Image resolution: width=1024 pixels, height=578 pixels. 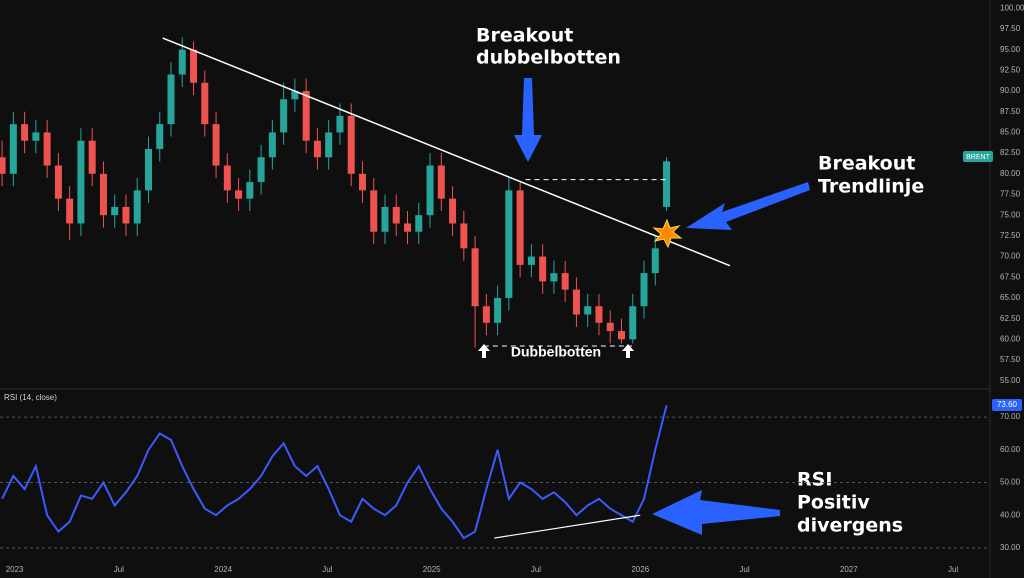 I want to click on y-tick-label: 80.00, so click(x=1010, y=173).